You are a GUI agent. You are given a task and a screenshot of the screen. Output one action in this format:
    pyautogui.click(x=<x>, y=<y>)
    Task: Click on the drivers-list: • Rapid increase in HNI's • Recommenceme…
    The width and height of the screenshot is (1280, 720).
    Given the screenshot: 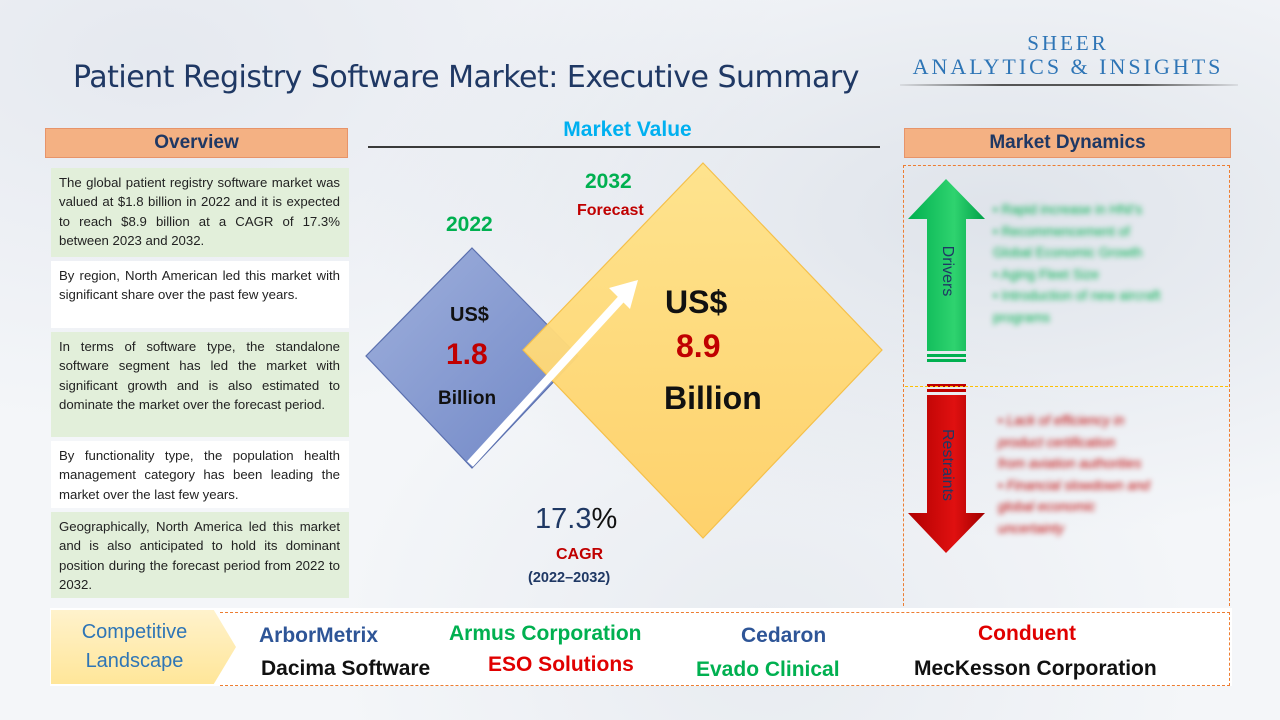 What is the action you would take?
    pyautogui.click(x=1077, y=263)
    